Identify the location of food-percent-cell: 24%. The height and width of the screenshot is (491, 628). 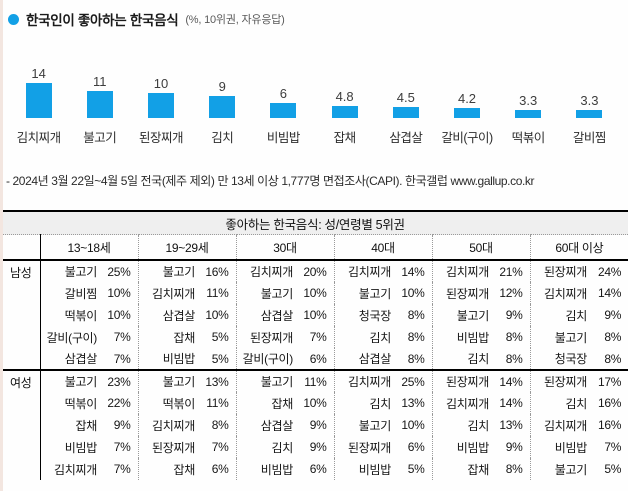
(610, 271).